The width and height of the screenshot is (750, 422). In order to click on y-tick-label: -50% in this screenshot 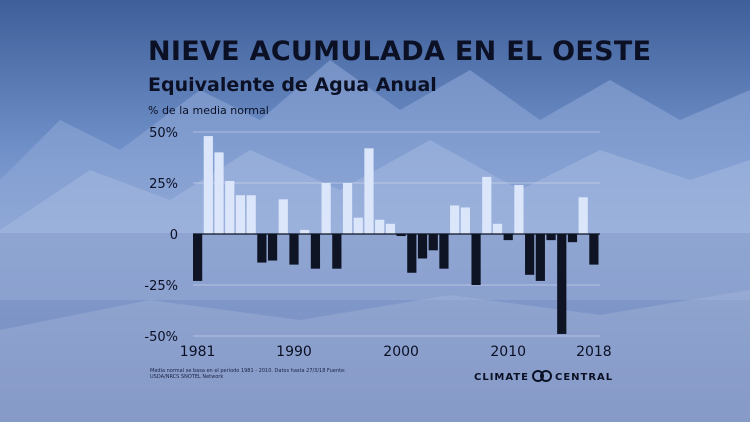, I will do `click(161, 337)`.